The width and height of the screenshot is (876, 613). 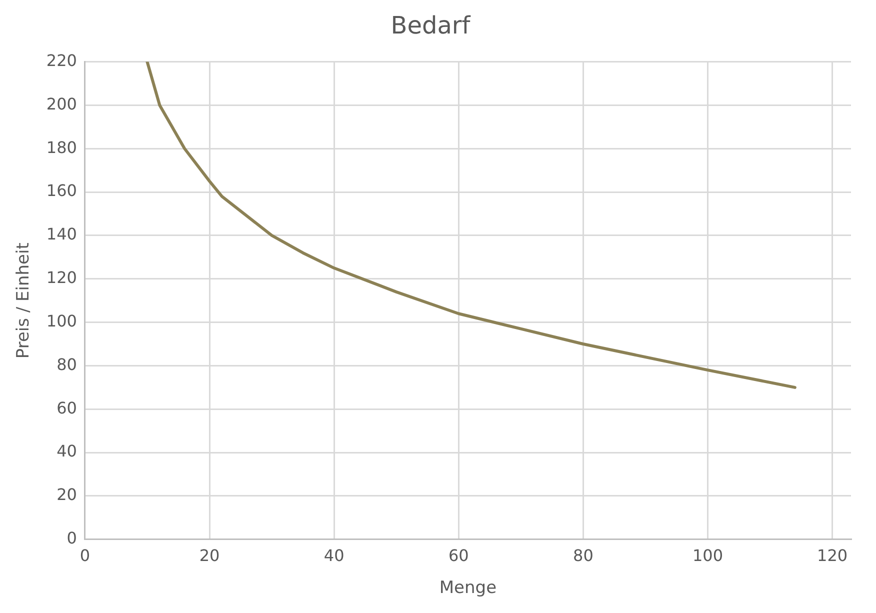 What do you see at coordinates (61, 147) in the screenshot?
I see `y-tick-label: 180` at bounding box center [61, 147].